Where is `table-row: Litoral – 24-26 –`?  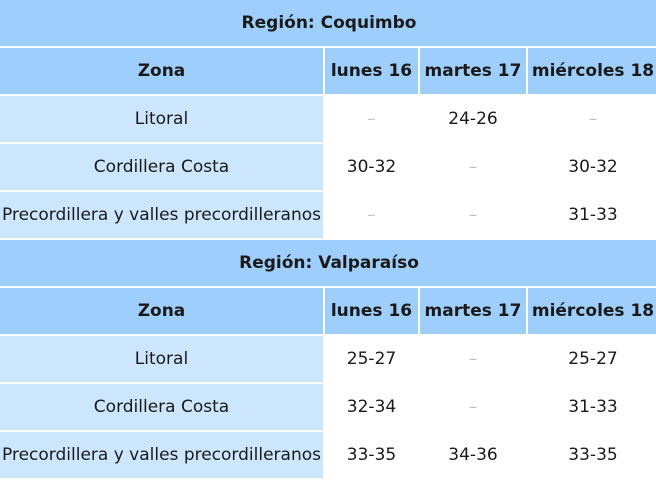
table-row: Litoral – 24-26 – is located at coordinates (328, 119).